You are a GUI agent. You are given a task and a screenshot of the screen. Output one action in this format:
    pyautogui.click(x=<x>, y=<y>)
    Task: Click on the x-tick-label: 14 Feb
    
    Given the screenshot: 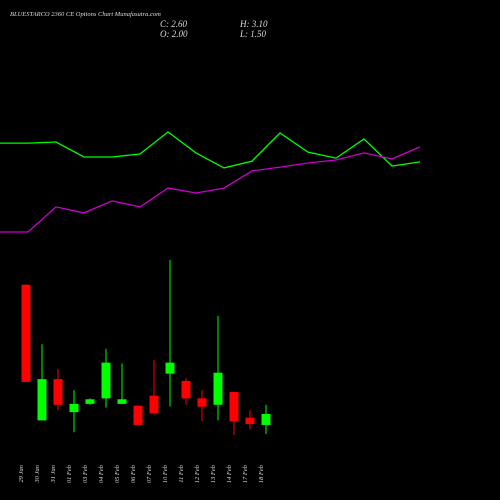 What is the action you would take?
    pyautogui.click(x=229, y=473)
    